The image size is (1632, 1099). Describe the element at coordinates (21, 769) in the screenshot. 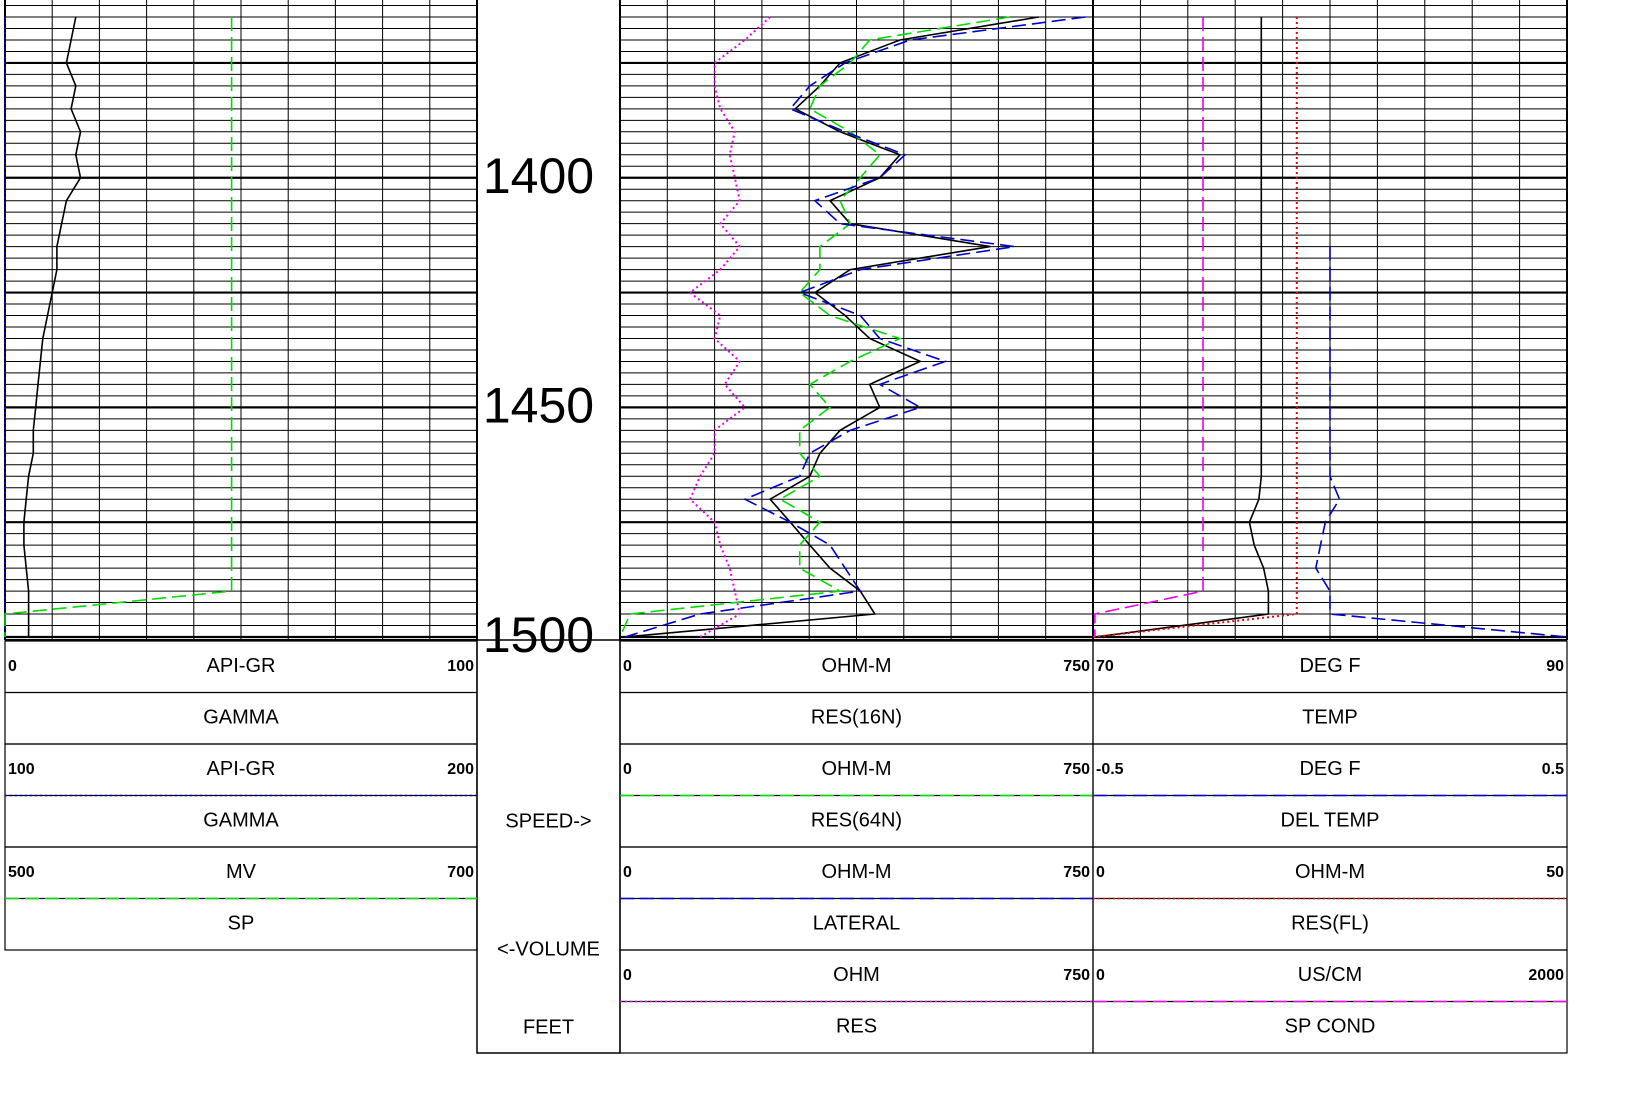

I see `scale-min: 100` at that location.